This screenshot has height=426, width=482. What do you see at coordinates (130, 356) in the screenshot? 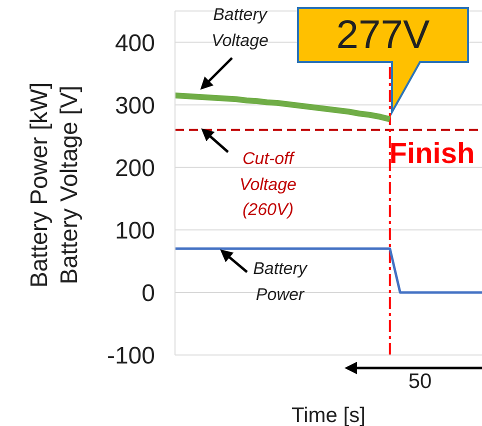
I see `y-tick-label: -100` at bounding box center [130, 356].